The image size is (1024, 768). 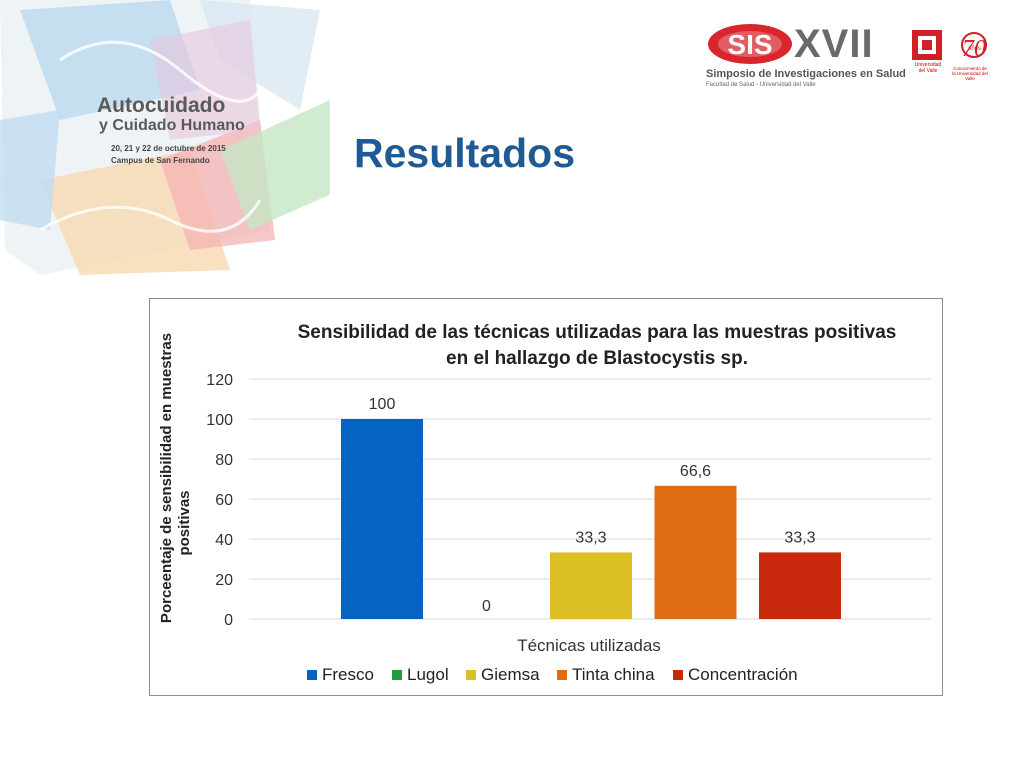 I want to click on legend-label: Tinta china, so click(x=613, y=674).